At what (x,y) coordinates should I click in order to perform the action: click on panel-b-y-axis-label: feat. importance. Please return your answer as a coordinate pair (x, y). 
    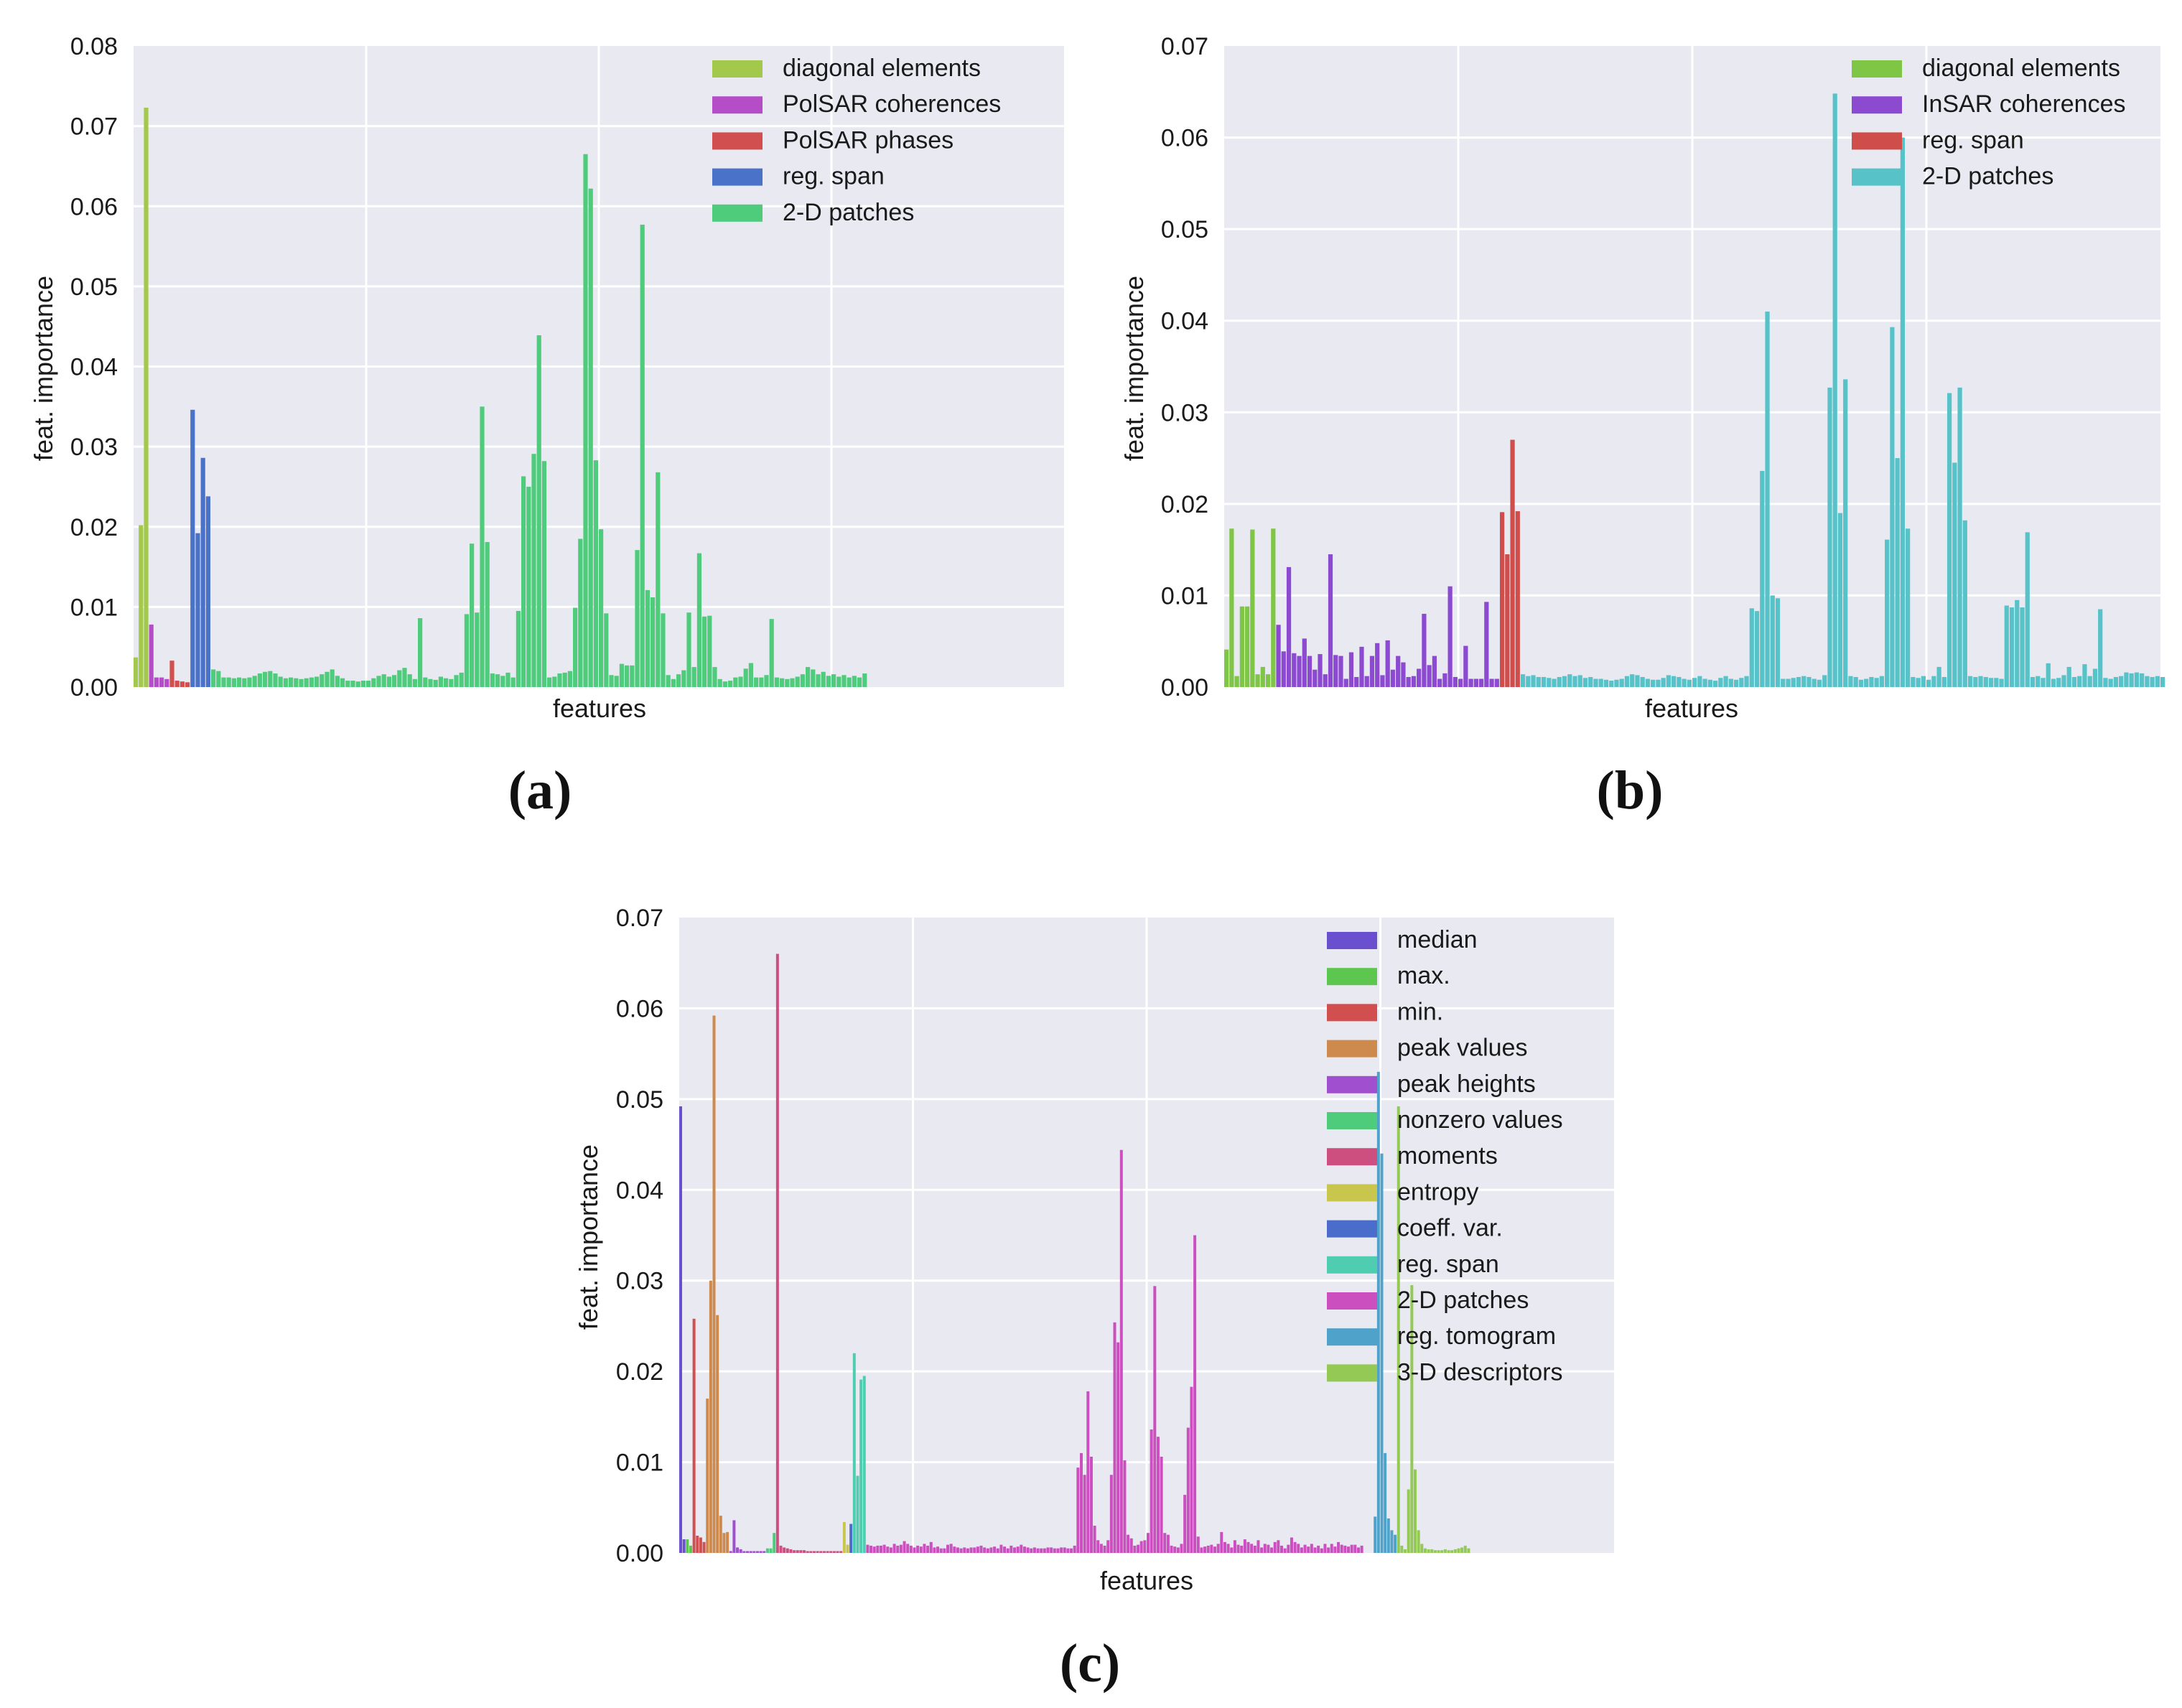
    Looking at the image, I should click on (1134, 368).